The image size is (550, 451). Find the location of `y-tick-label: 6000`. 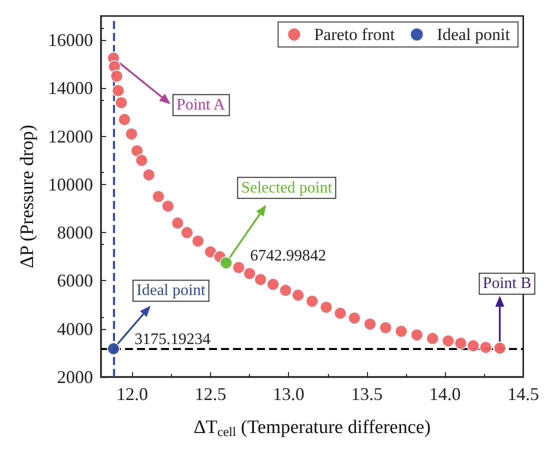

y-tick-label: 6000 is located at coordinates (75, 280).